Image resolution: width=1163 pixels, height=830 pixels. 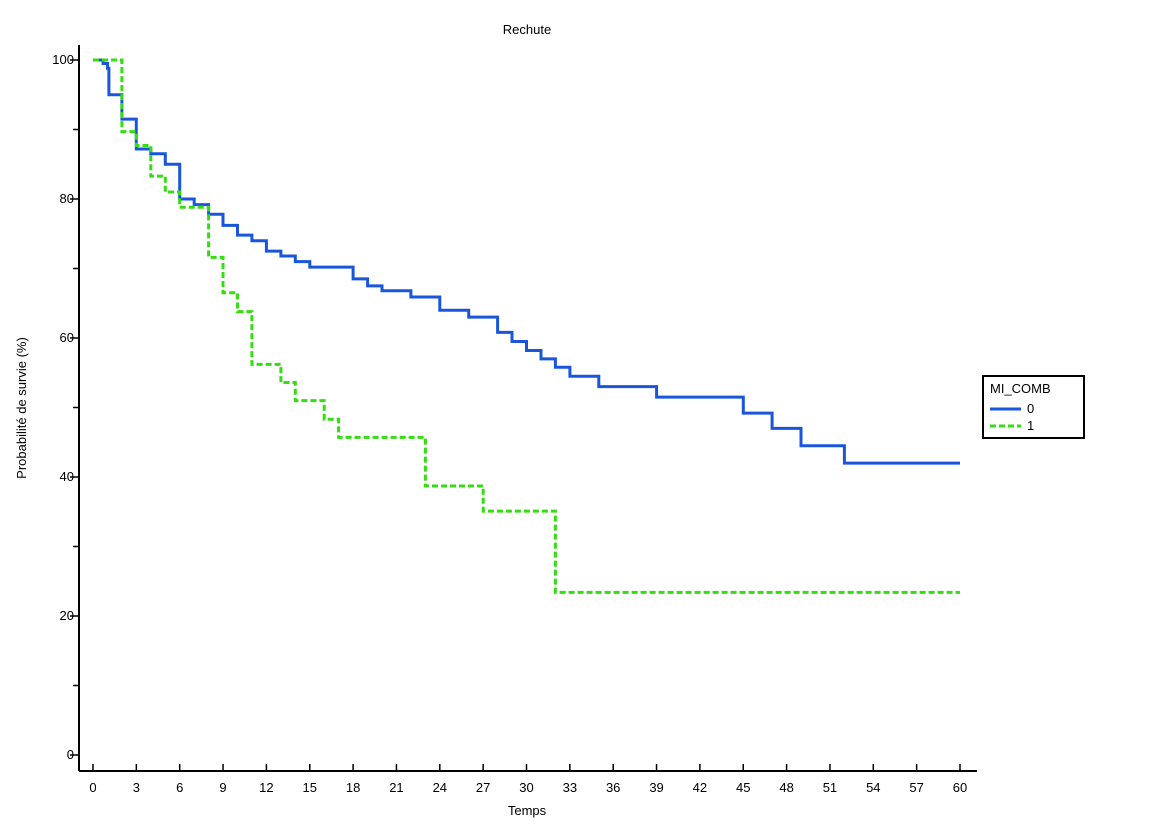 What do you see at coordinates (960, 787) in the screenshot?
I see `x-tick-label: 60` at bounding box center [960, 787].